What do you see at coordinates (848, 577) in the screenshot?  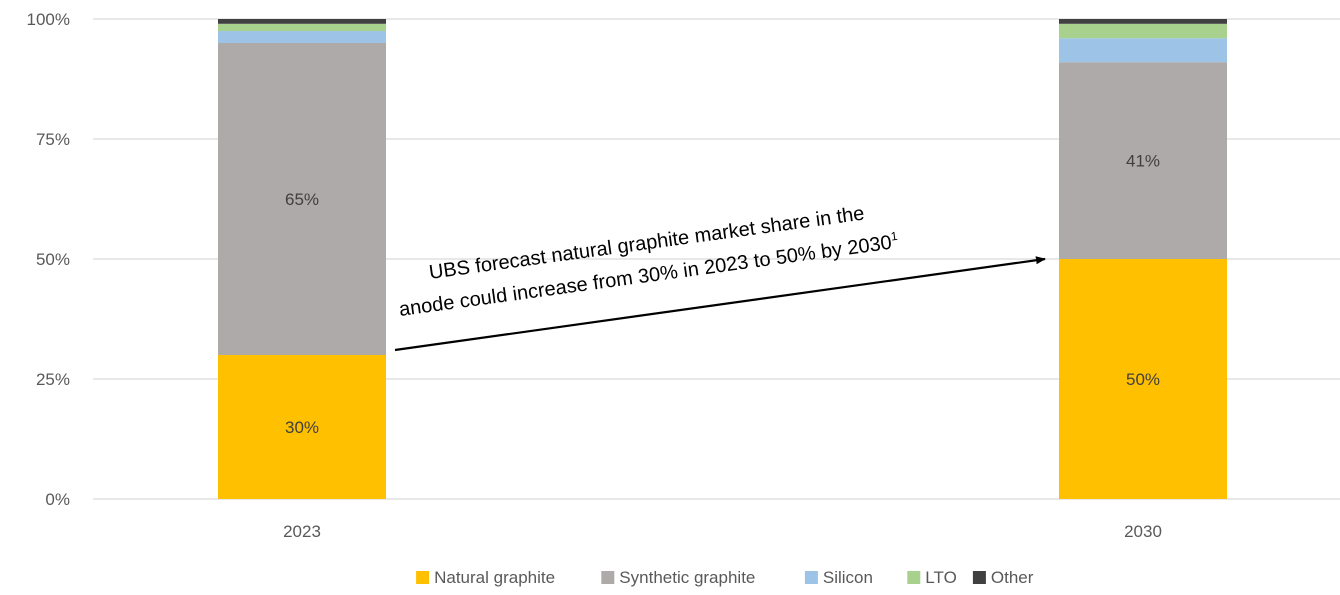 I see `legend-label: Silicon` at bounding box center [848, 577].